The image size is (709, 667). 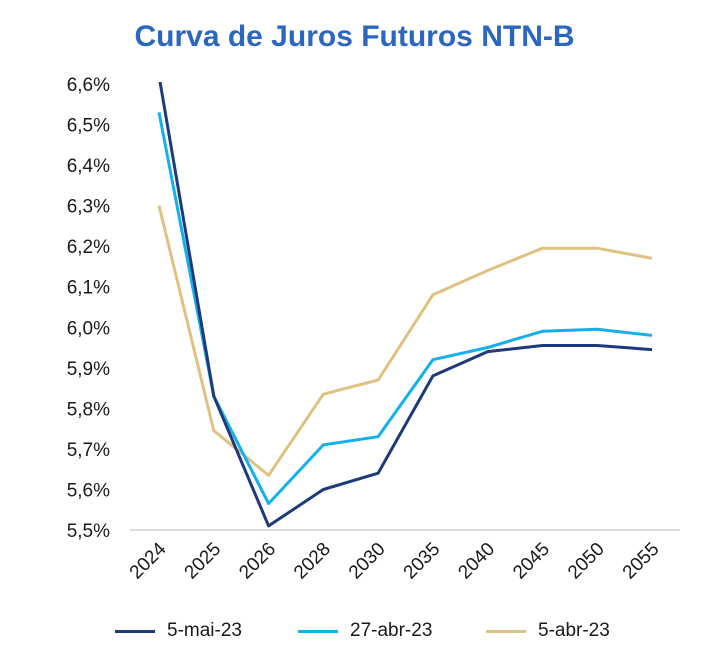 What do you see at coordinates (641, 561) in the screenshot?
I see `x-tick-label: 2055` at bounding box center [641, 561].